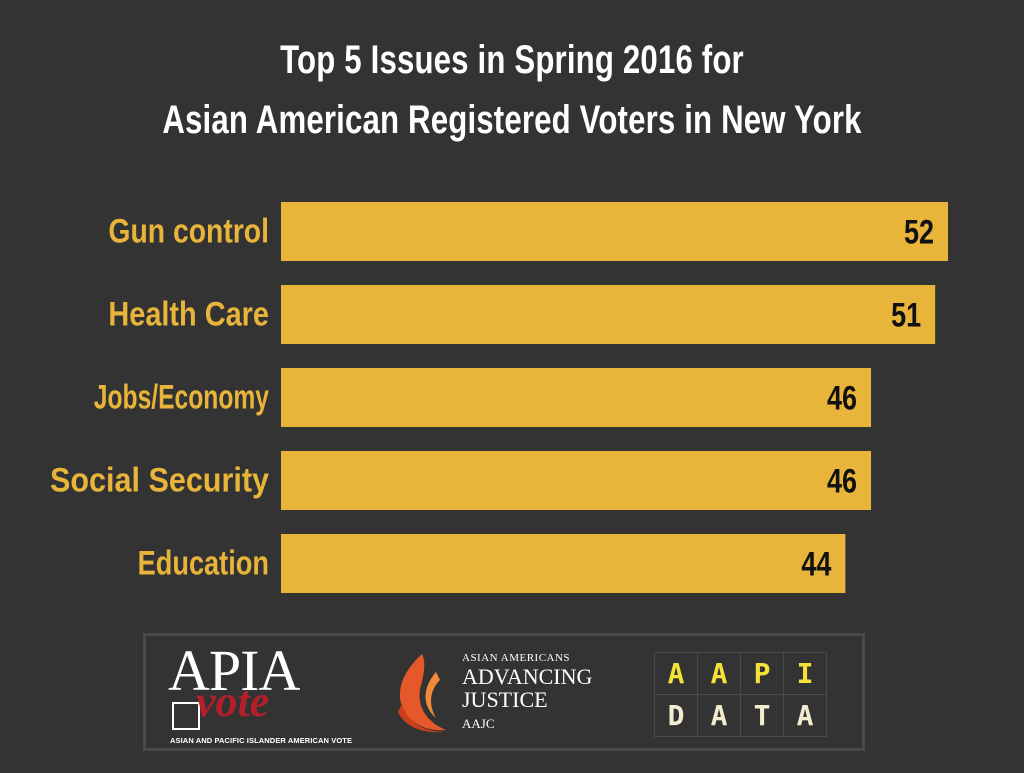 This screenshot has height=773, width=1024. Describe the element at coordinates (203, 564) in the screenshot. I see `category-label: Education` at that location.